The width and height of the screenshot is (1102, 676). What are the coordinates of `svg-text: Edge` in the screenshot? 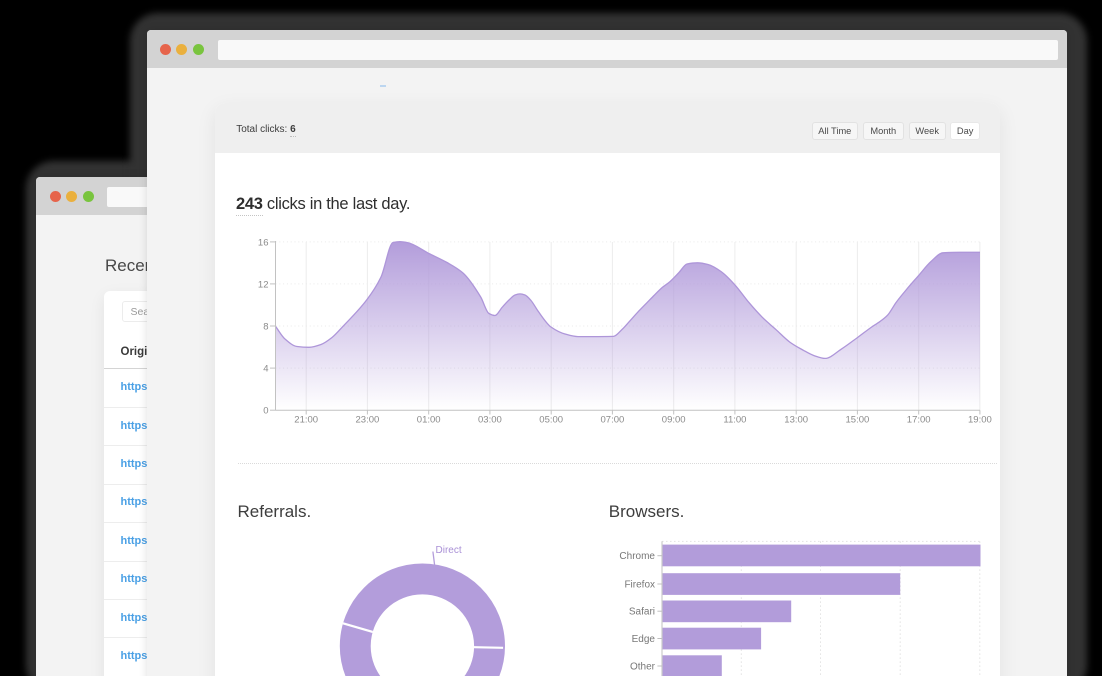 It's located at (644, 639).